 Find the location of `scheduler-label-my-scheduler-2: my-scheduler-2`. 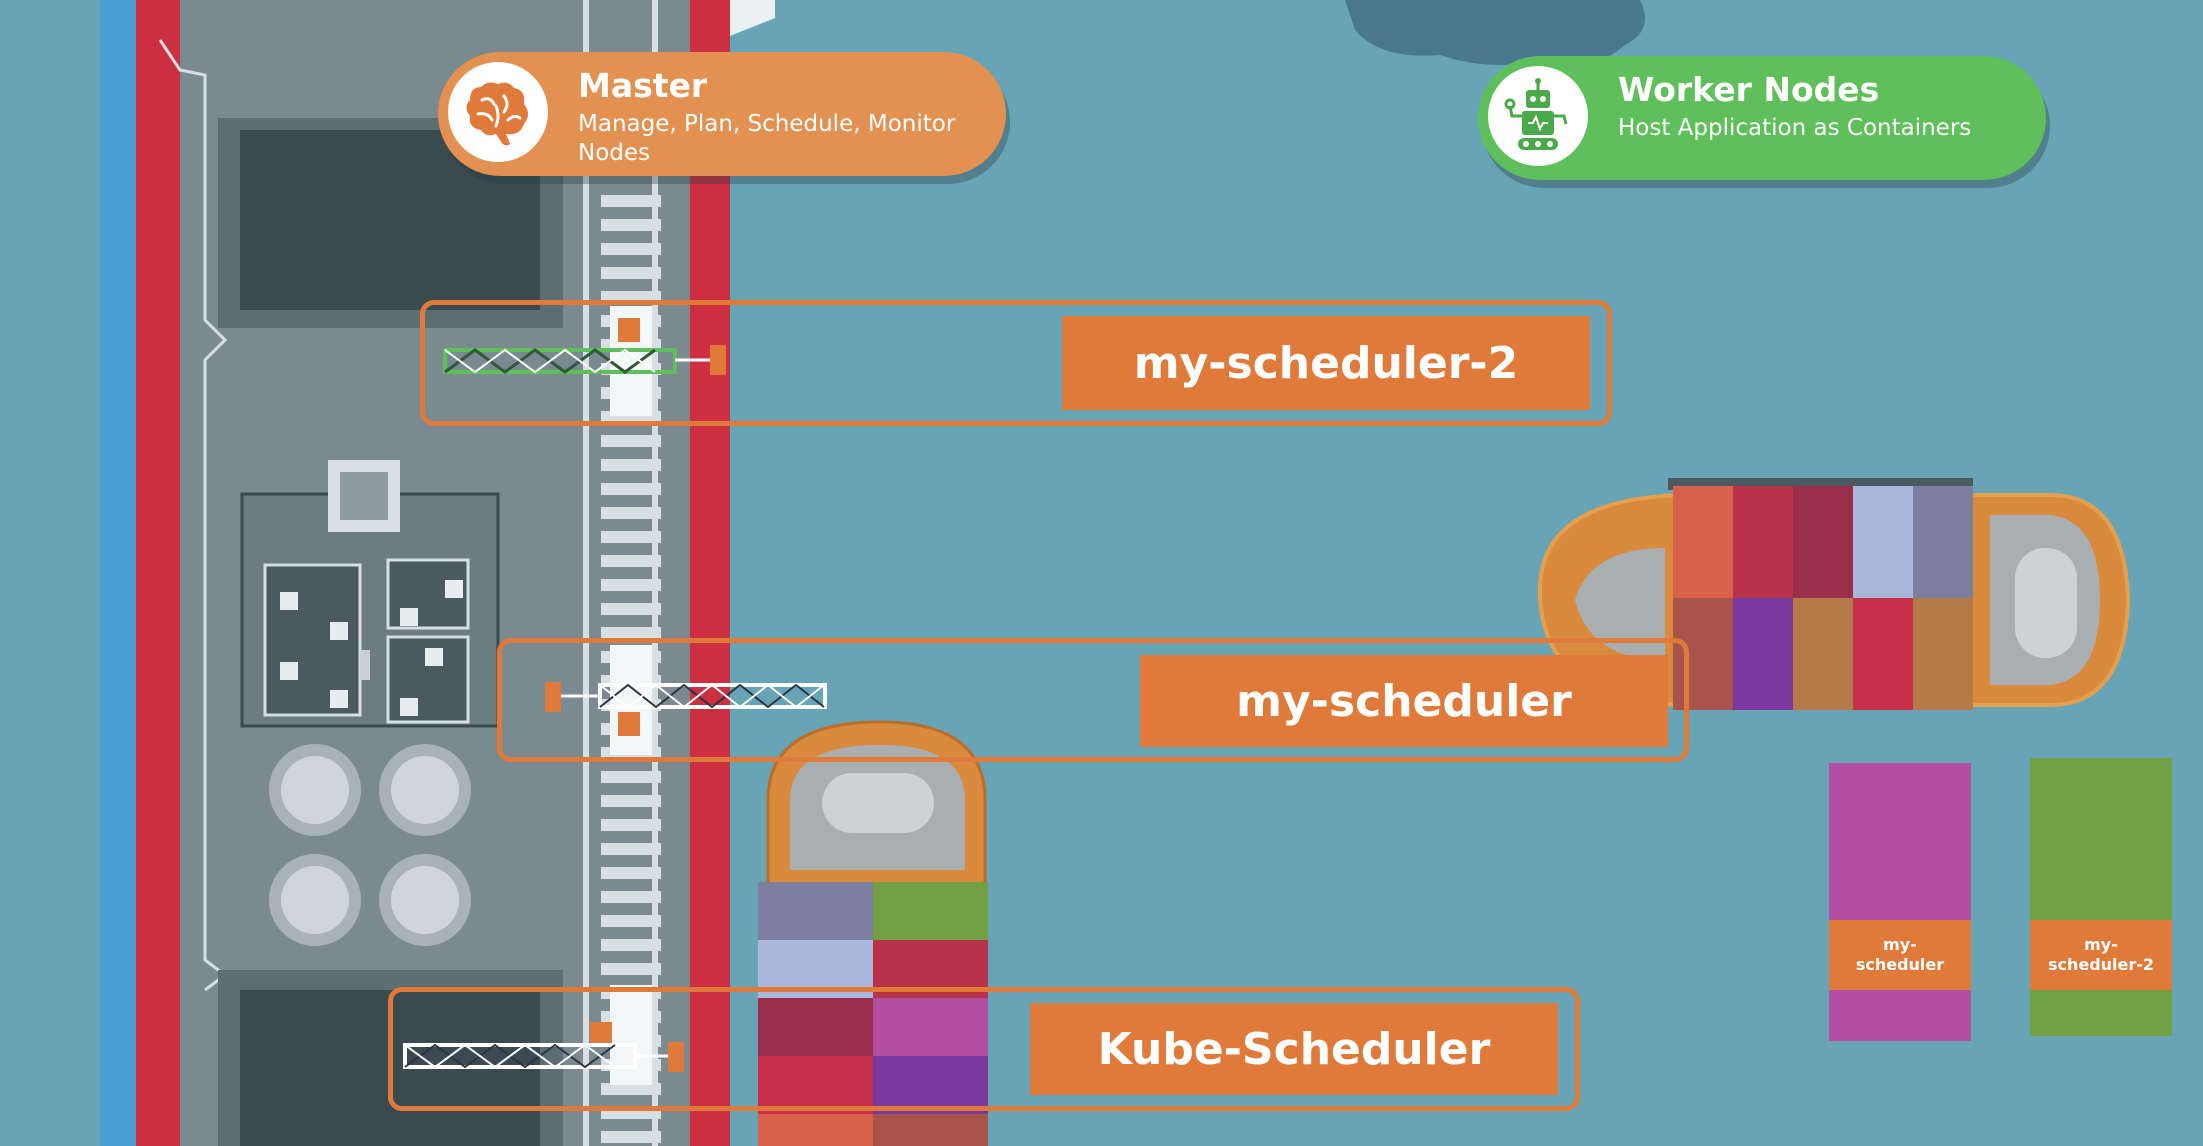

scheduler-label-my-scheduler-2: my-scheduler-2 is located at coordinates (1326, 363).